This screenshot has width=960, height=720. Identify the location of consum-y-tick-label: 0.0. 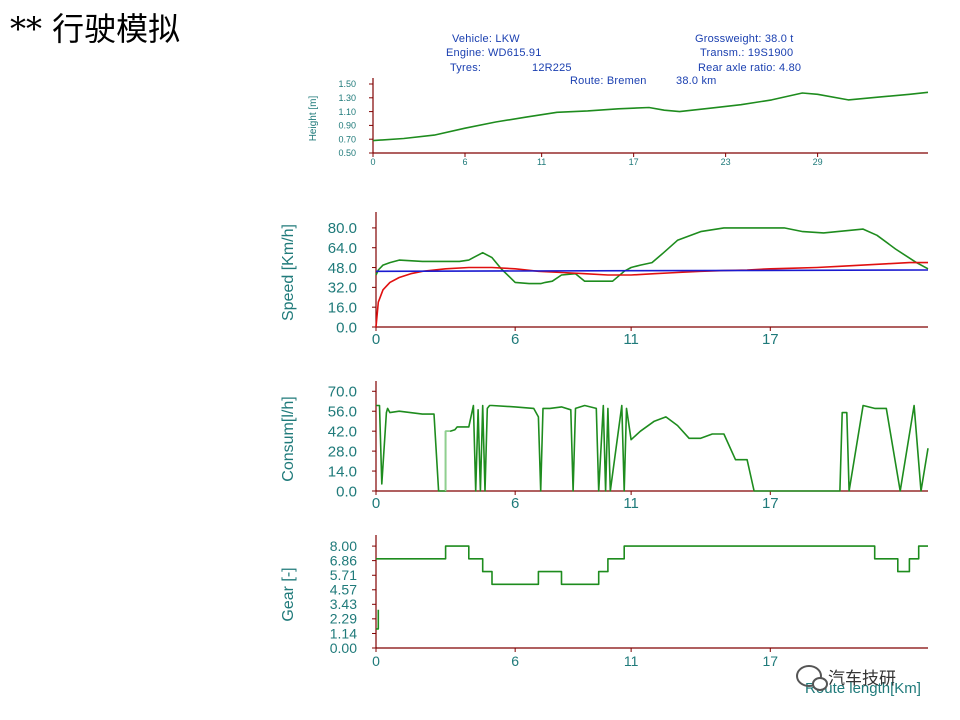
(346, 491).